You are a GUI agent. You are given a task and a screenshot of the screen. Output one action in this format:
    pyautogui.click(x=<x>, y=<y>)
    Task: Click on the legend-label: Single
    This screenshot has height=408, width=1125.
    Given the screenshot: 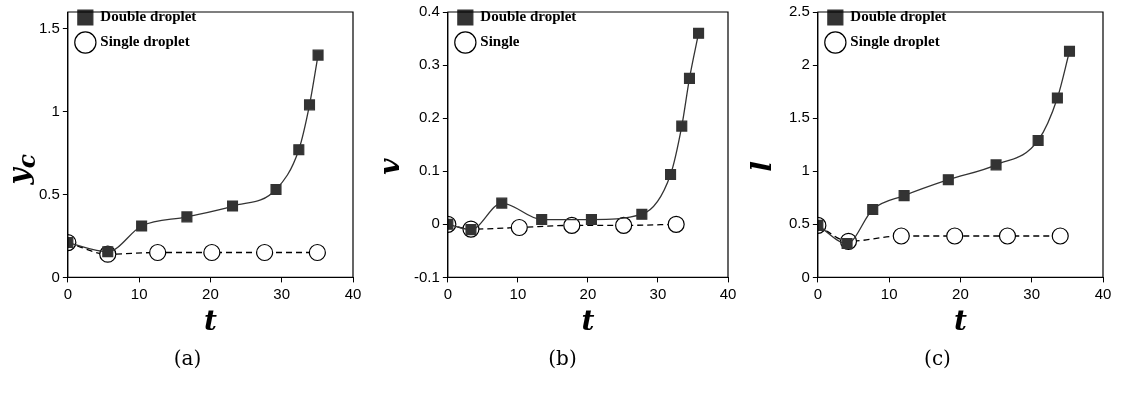 What is the action you would take?
    pyautogui.click(x=500, y=41)
    